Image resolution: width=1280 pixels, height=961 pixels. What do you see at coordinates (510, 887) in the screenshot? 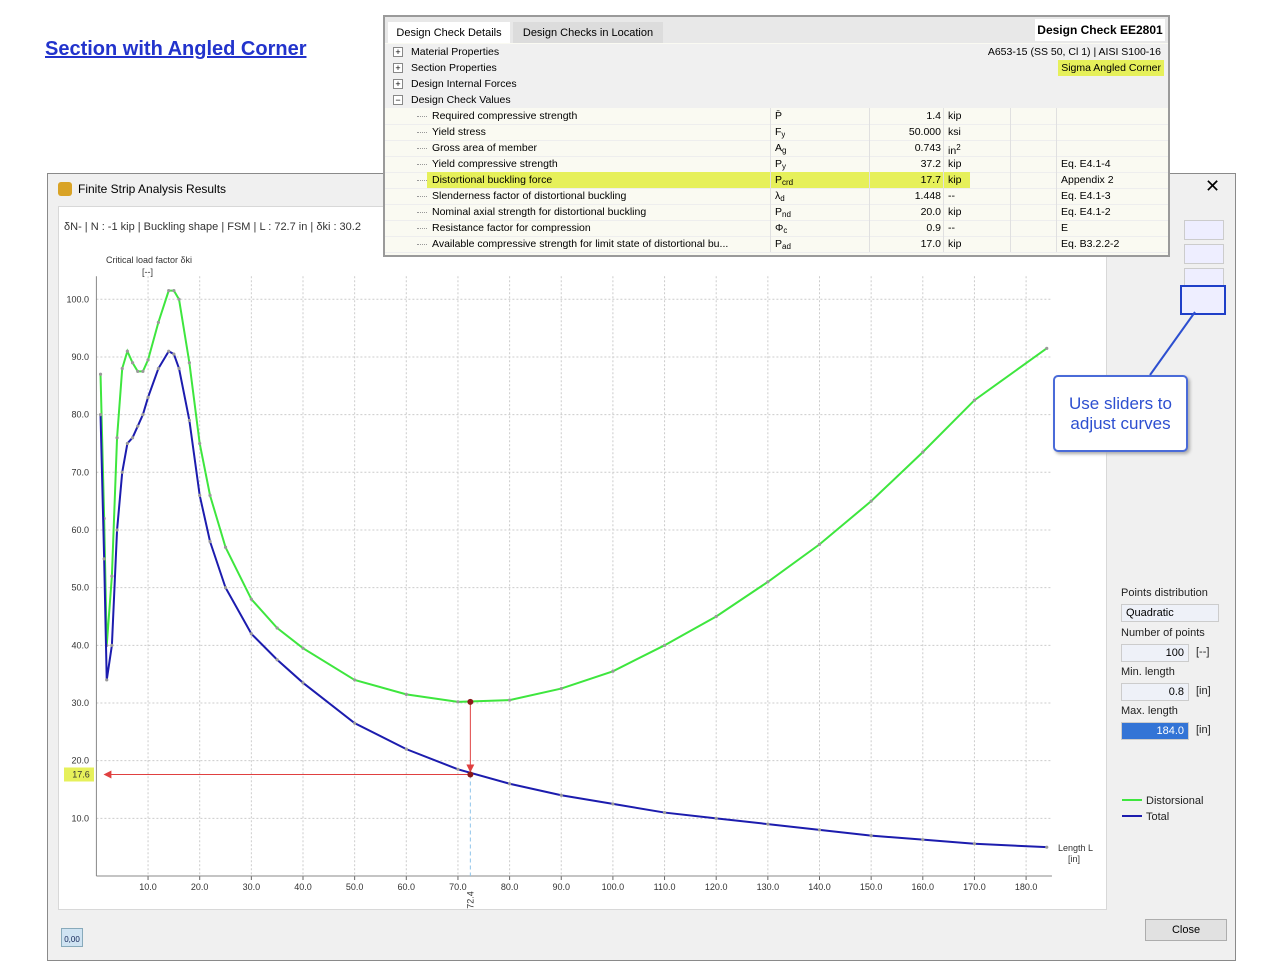
I see `x-tick-label: 80.0` at bounding box center [510, 887].